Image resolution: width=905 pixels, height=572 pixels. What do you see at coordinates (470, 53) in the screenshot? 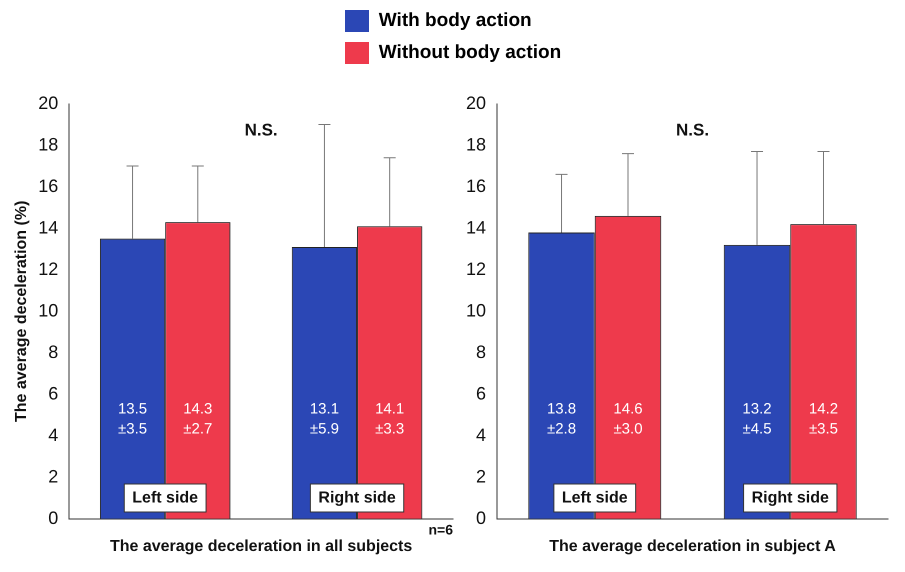
I see `legend-label: Without body action` at bounding box center [470, 53].